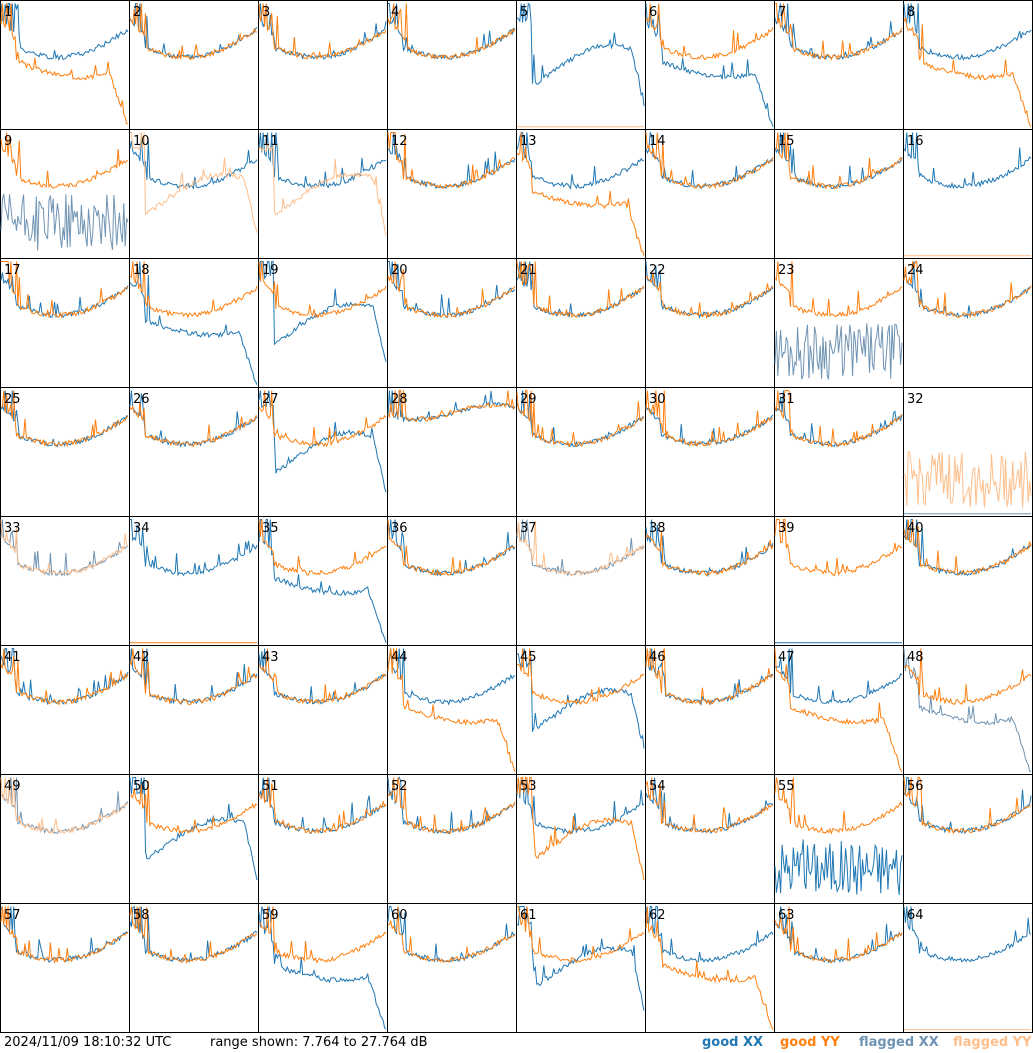 This screenshot has height=1053, width=1033. I want to click on panel-label: 19, so click(270, 270).